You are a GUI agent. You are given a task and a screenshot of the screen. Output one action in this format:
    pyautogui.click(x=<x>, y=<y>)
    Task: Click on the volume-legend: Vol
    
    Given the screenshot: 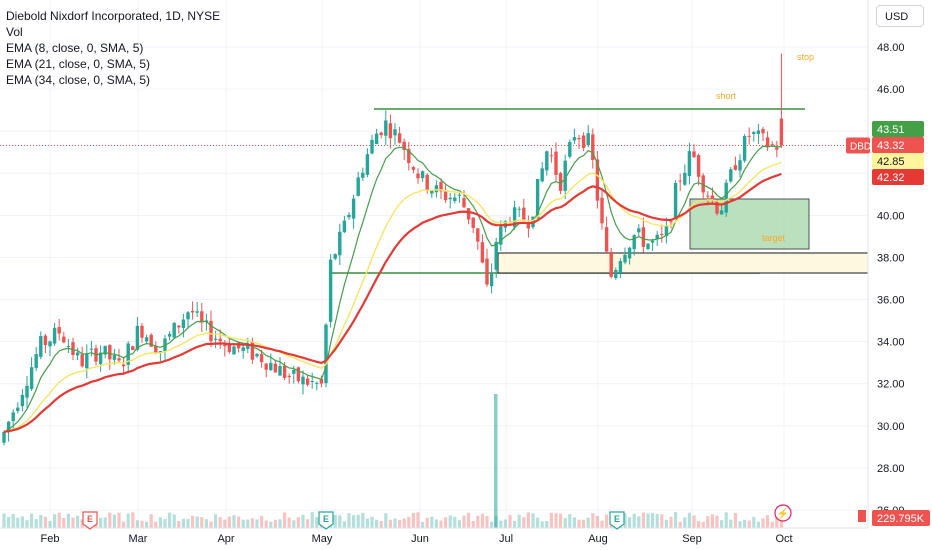 What is the action you would take?
    pyautogui.click(x=14, y=32)
    